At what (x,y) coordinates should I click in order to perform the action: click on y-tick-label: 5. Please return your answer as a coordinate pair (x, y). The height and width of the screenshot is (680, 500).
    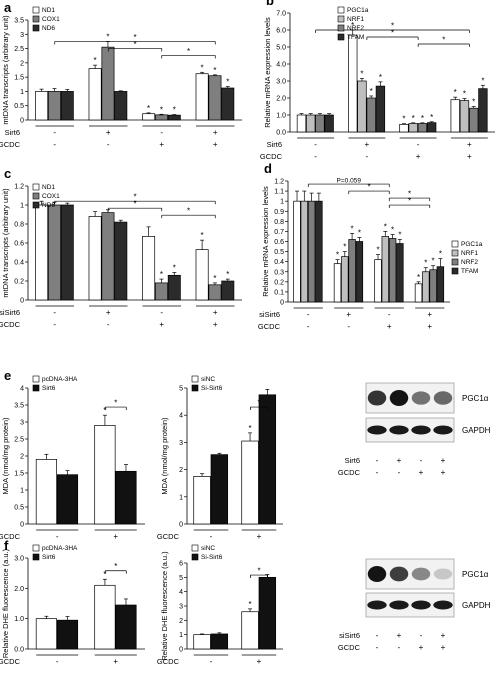
    Looking at the image, I should click on (181, 389).